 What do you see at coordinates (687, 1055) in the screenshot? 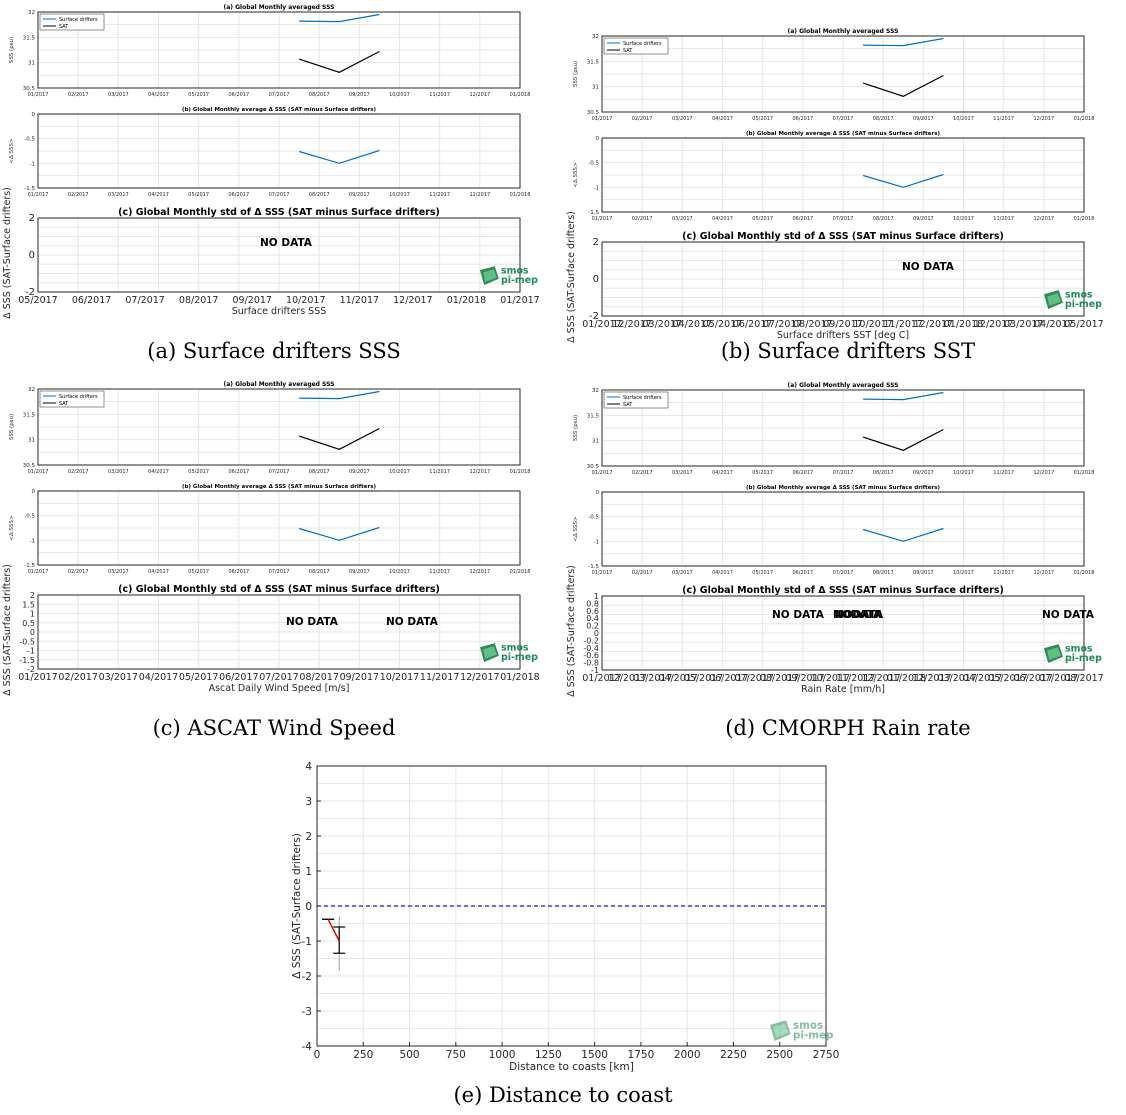
I see `e-xtick: 2000` at bounding box center [687, 1055].